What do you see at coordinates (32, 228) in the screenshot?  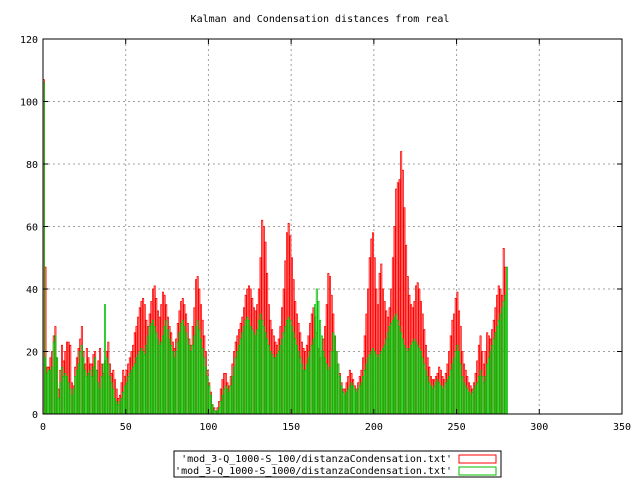 I see `y-tick-label: 60` at bounding box center [32, 228].